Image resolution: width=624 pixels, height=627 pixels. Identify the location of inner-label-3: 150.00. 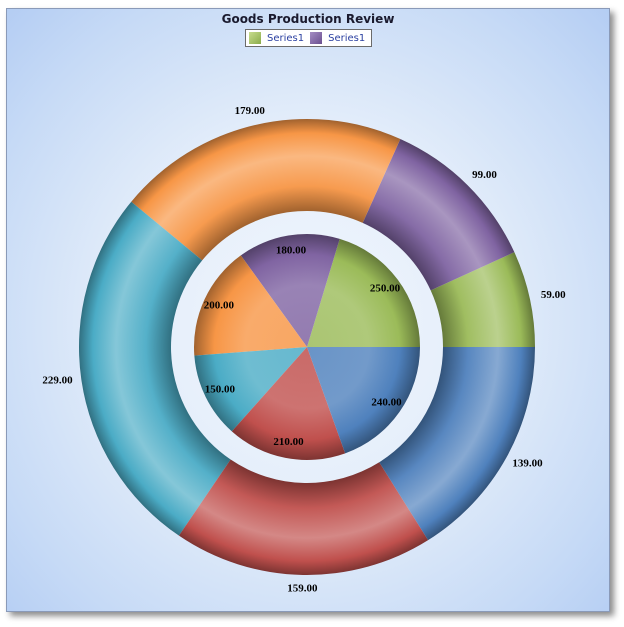
(220, 390).